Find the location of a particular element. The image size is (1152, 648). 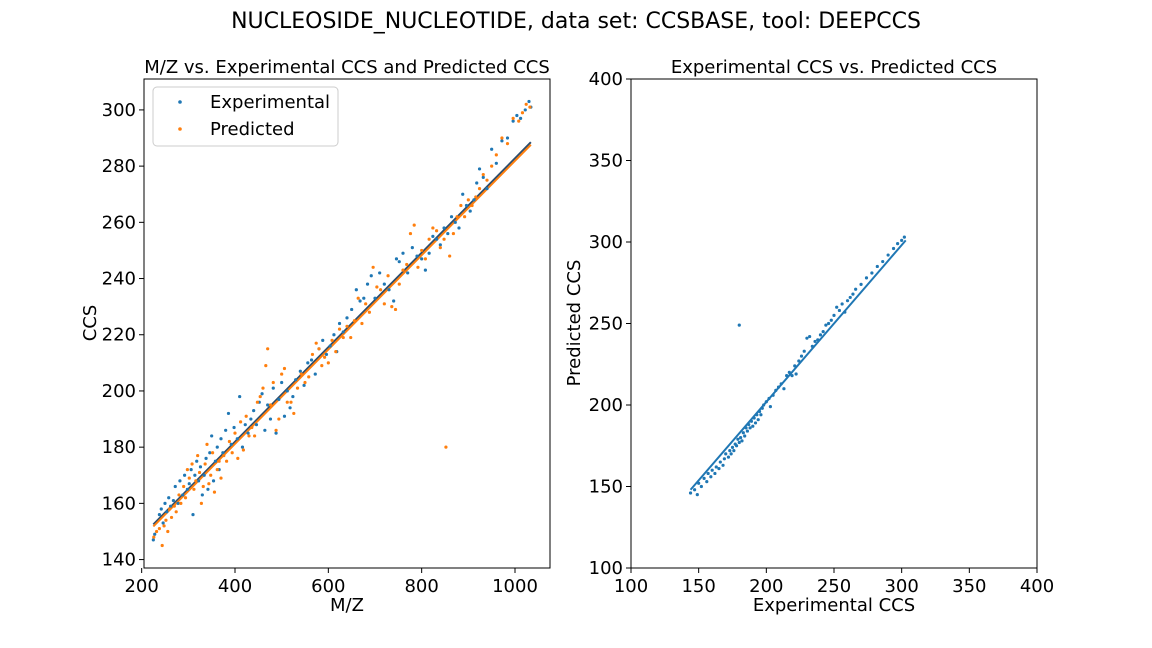

left-y-tick-label-3: 200 is located at coordinates (119, 391).